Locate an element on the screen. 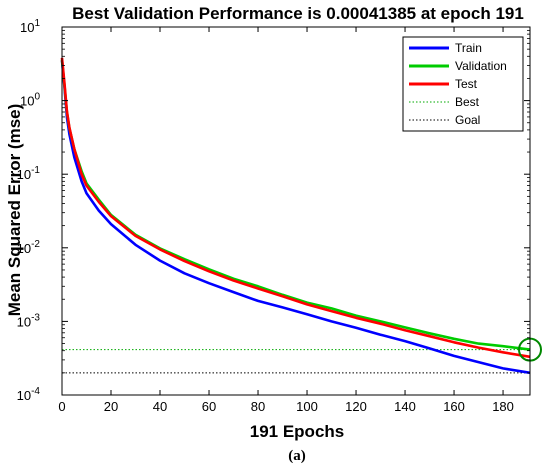  y-tick-label: 10⁻⁴ is located at coordinates (29, 394).